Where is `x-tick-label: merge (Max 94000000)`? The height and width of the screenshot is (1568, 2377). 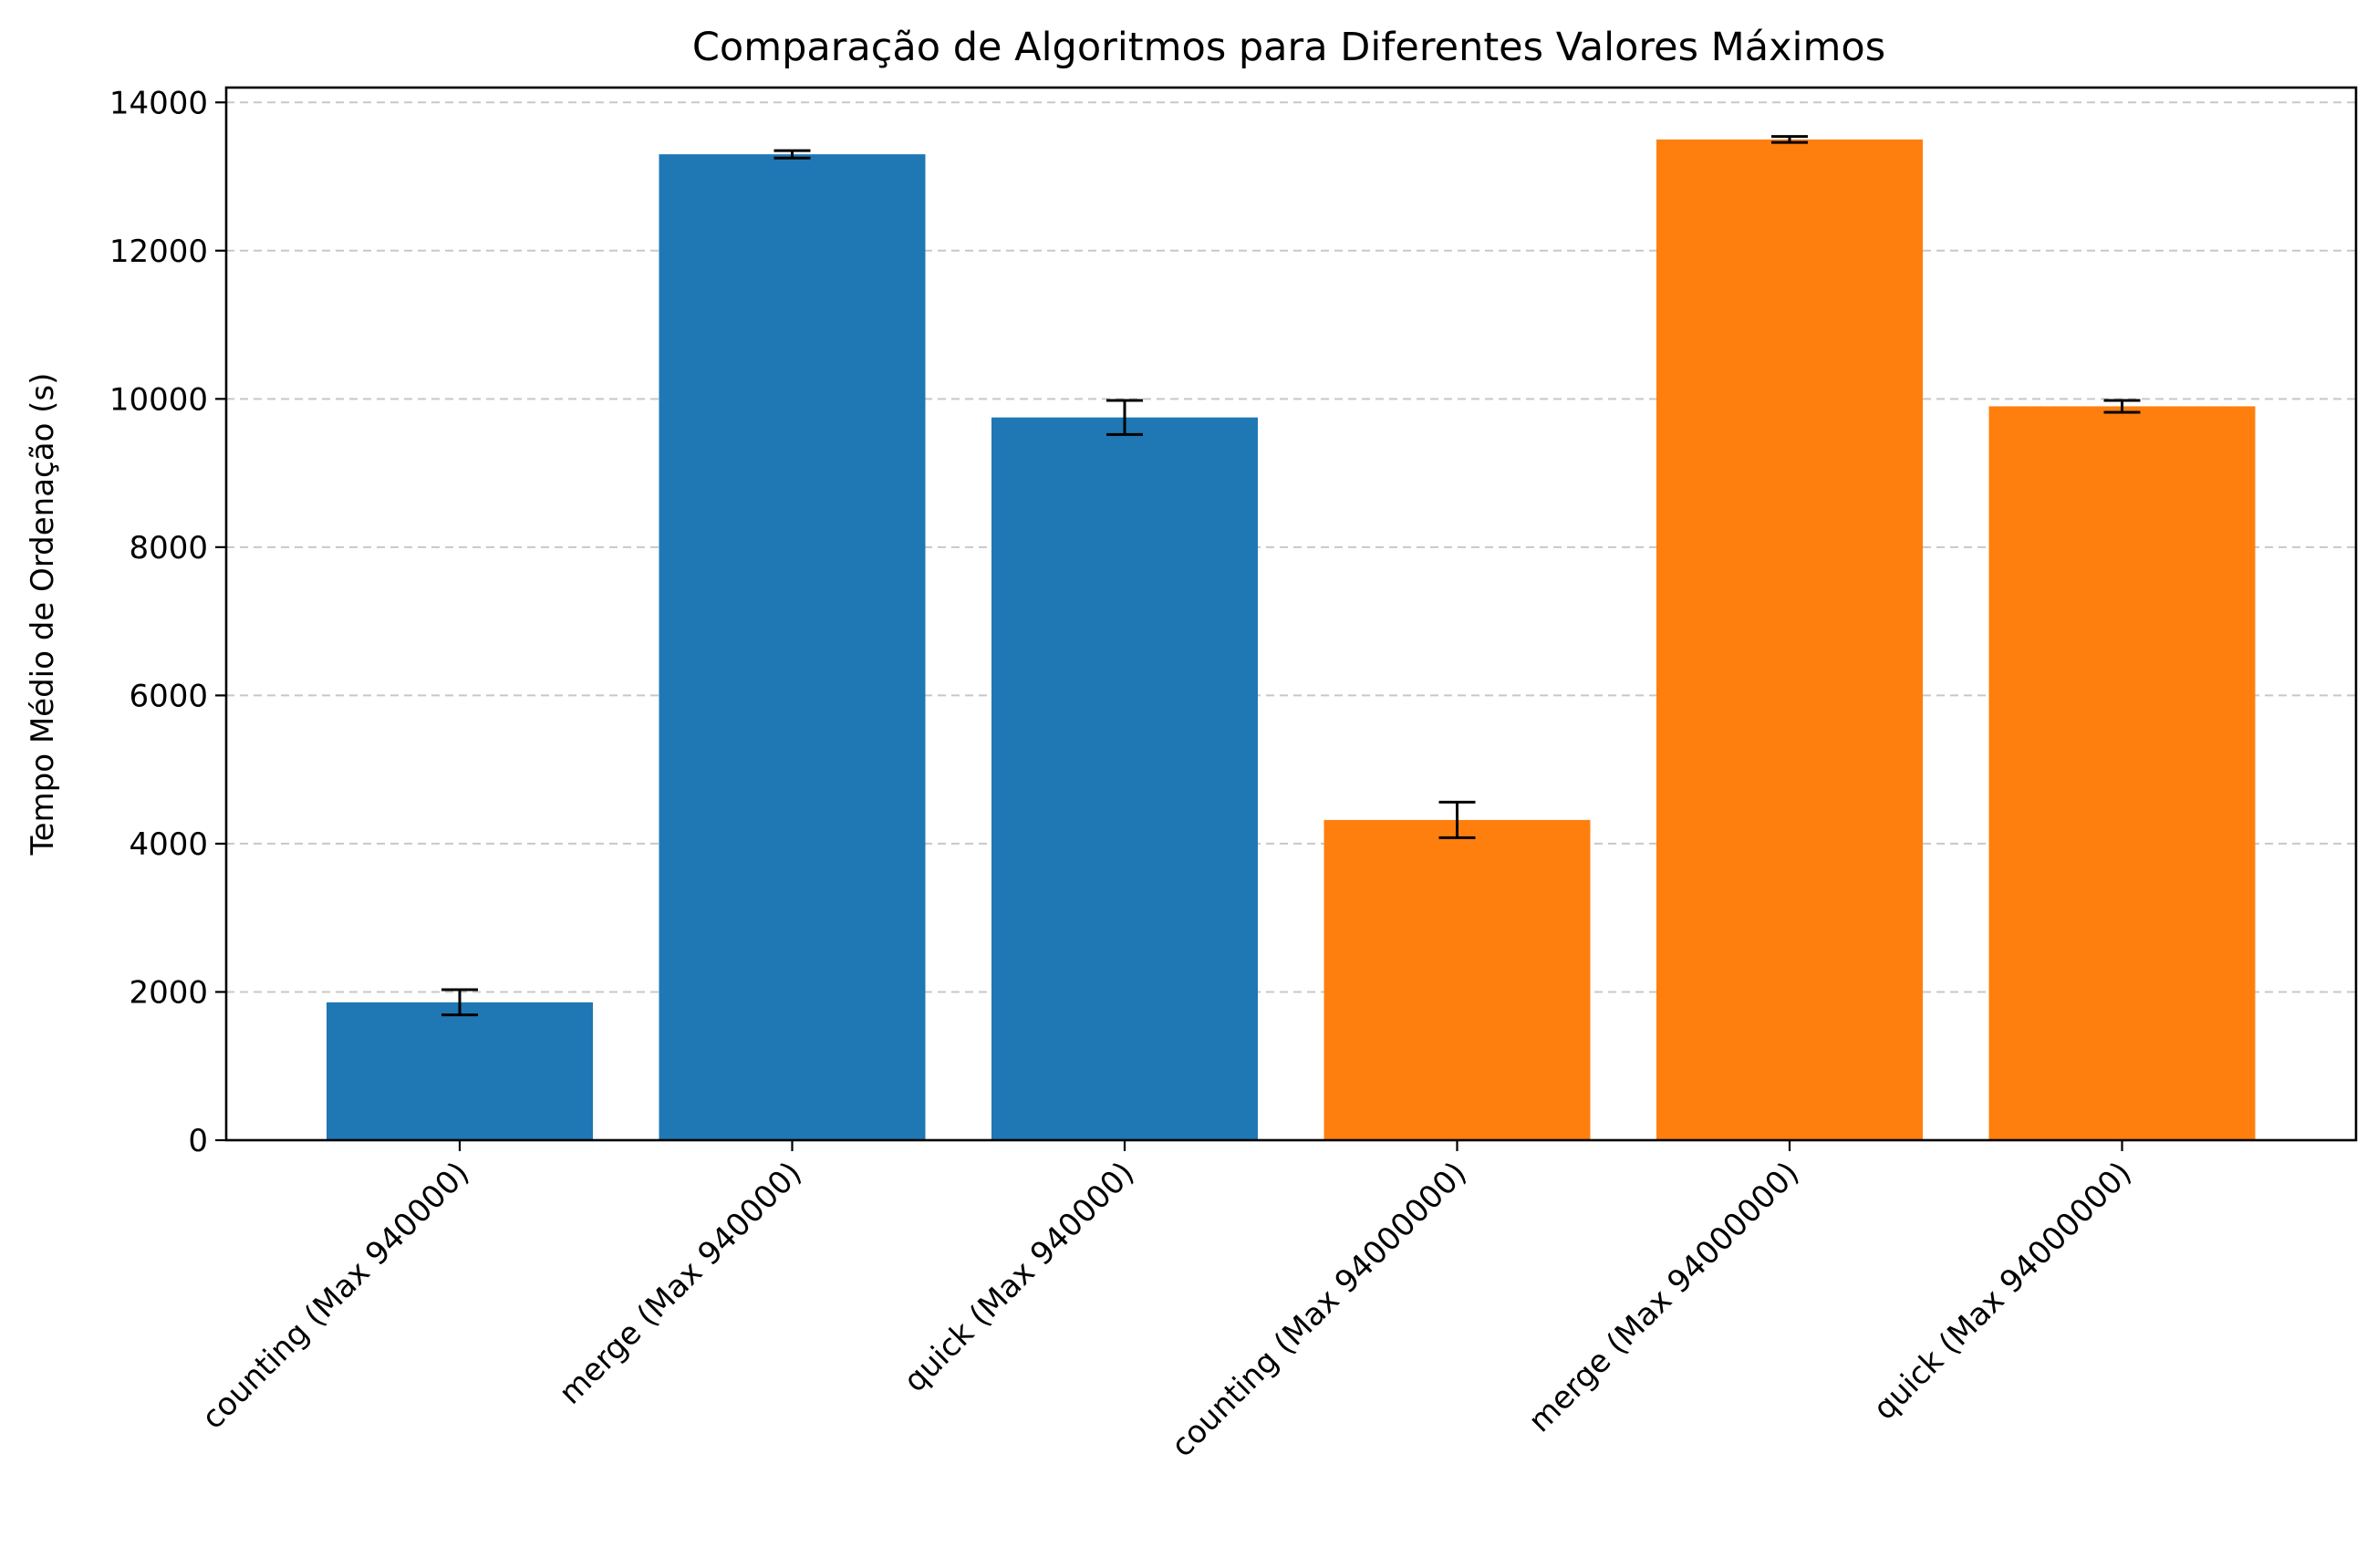
x-tick-label: merge (Max 94000000) is located at coordinates (1663, 1297).